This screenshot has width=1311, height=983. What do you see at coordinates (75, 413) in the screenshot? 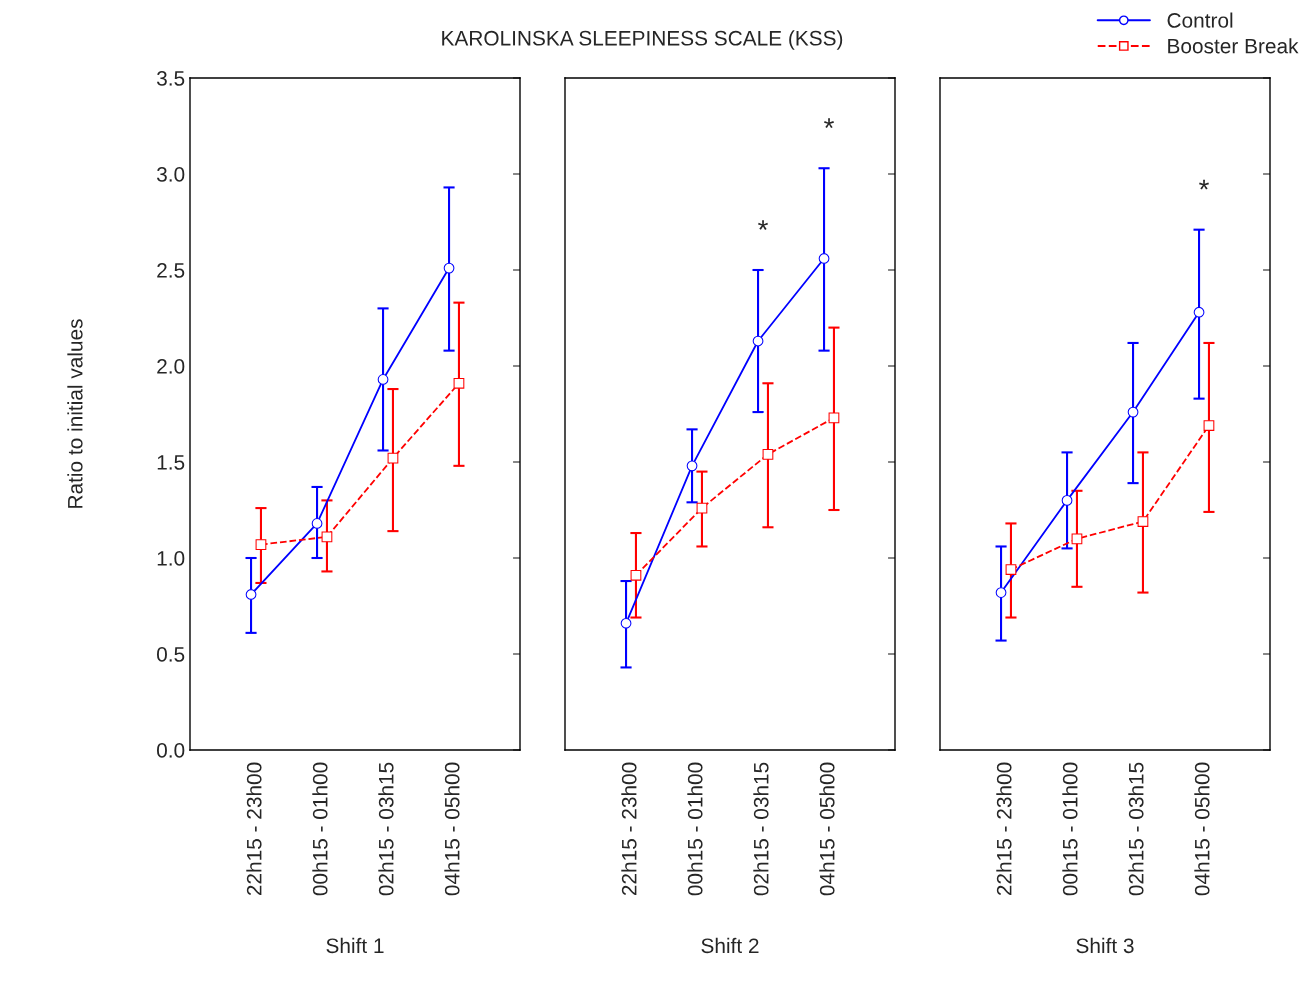
I see `y-axis-title: Ratio to initial values` at bounding box center [75, 413].